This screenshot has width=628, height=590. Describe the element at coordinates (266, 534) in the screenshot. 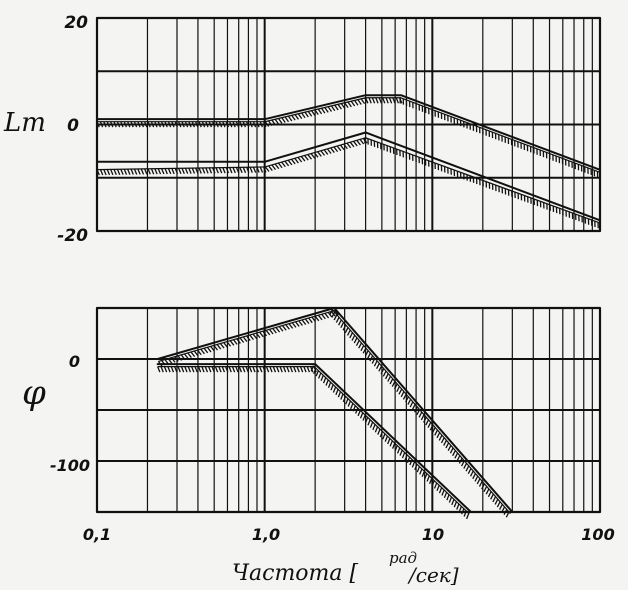

I see `x-tick-1-0: 1,0` at that location.